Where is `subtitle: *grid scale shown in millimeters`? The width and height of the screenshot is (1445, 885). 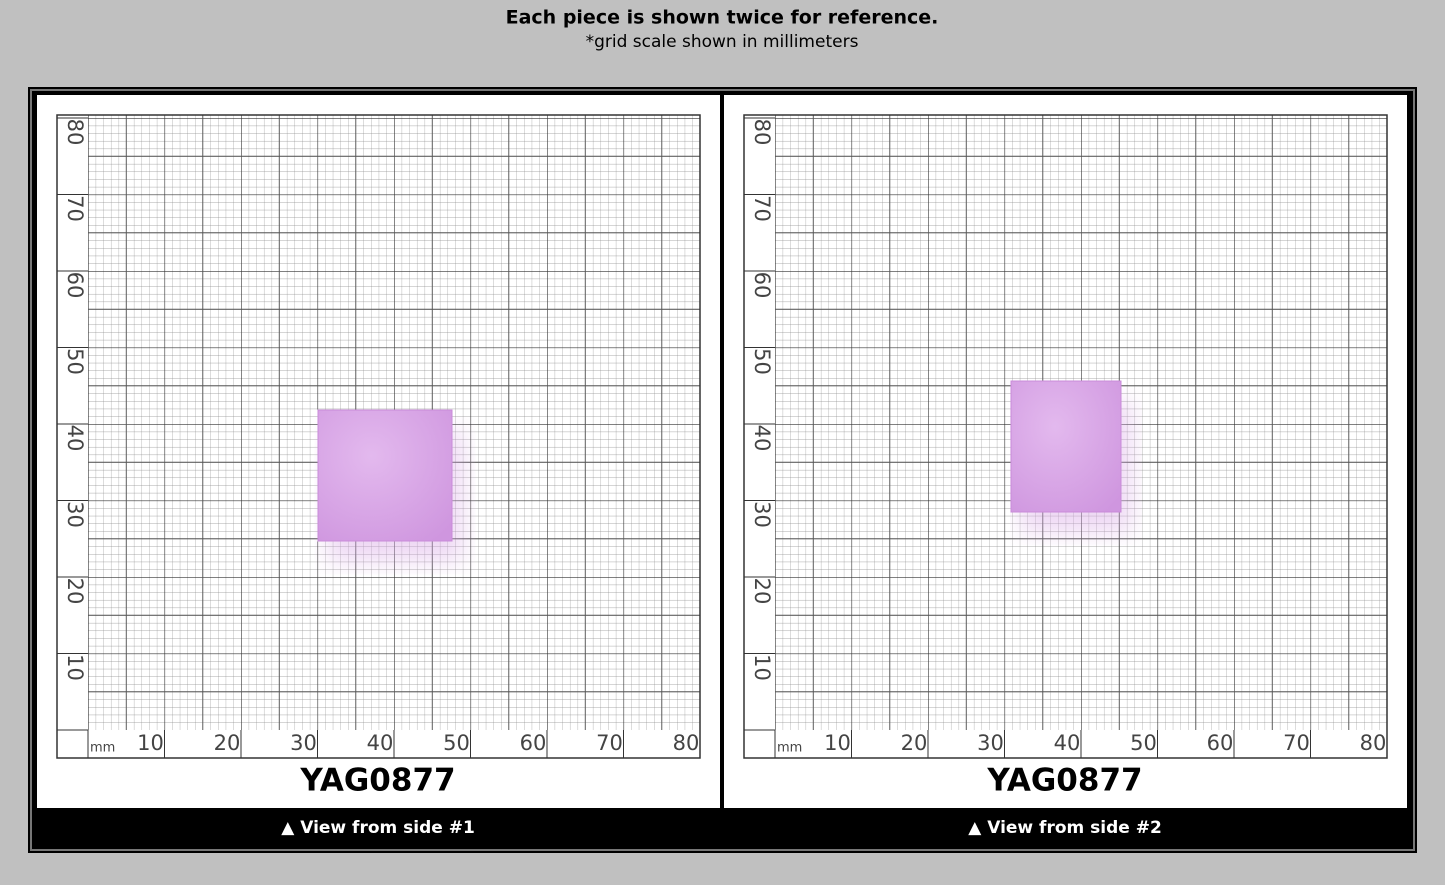 subtitle: *grid scale shown in millimeters is located at coordinates (722, 42).